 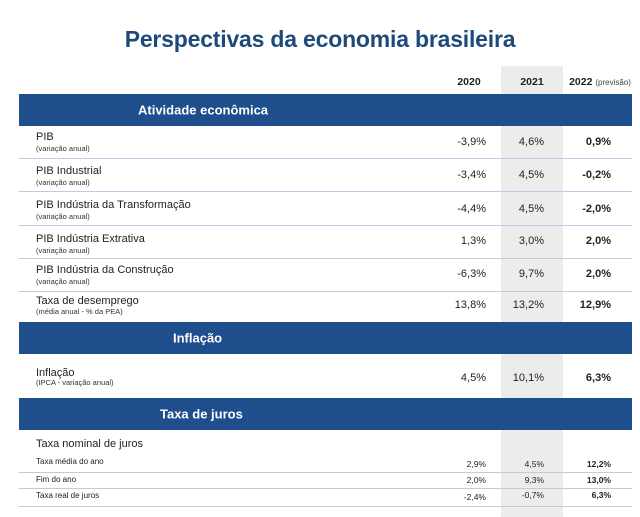 What do you see at coordinates (325, 480) in the screenshot?
I see `table-row: Fim do ano 2,0% 9,3% 13,0%` at bounding box center [325, 480].